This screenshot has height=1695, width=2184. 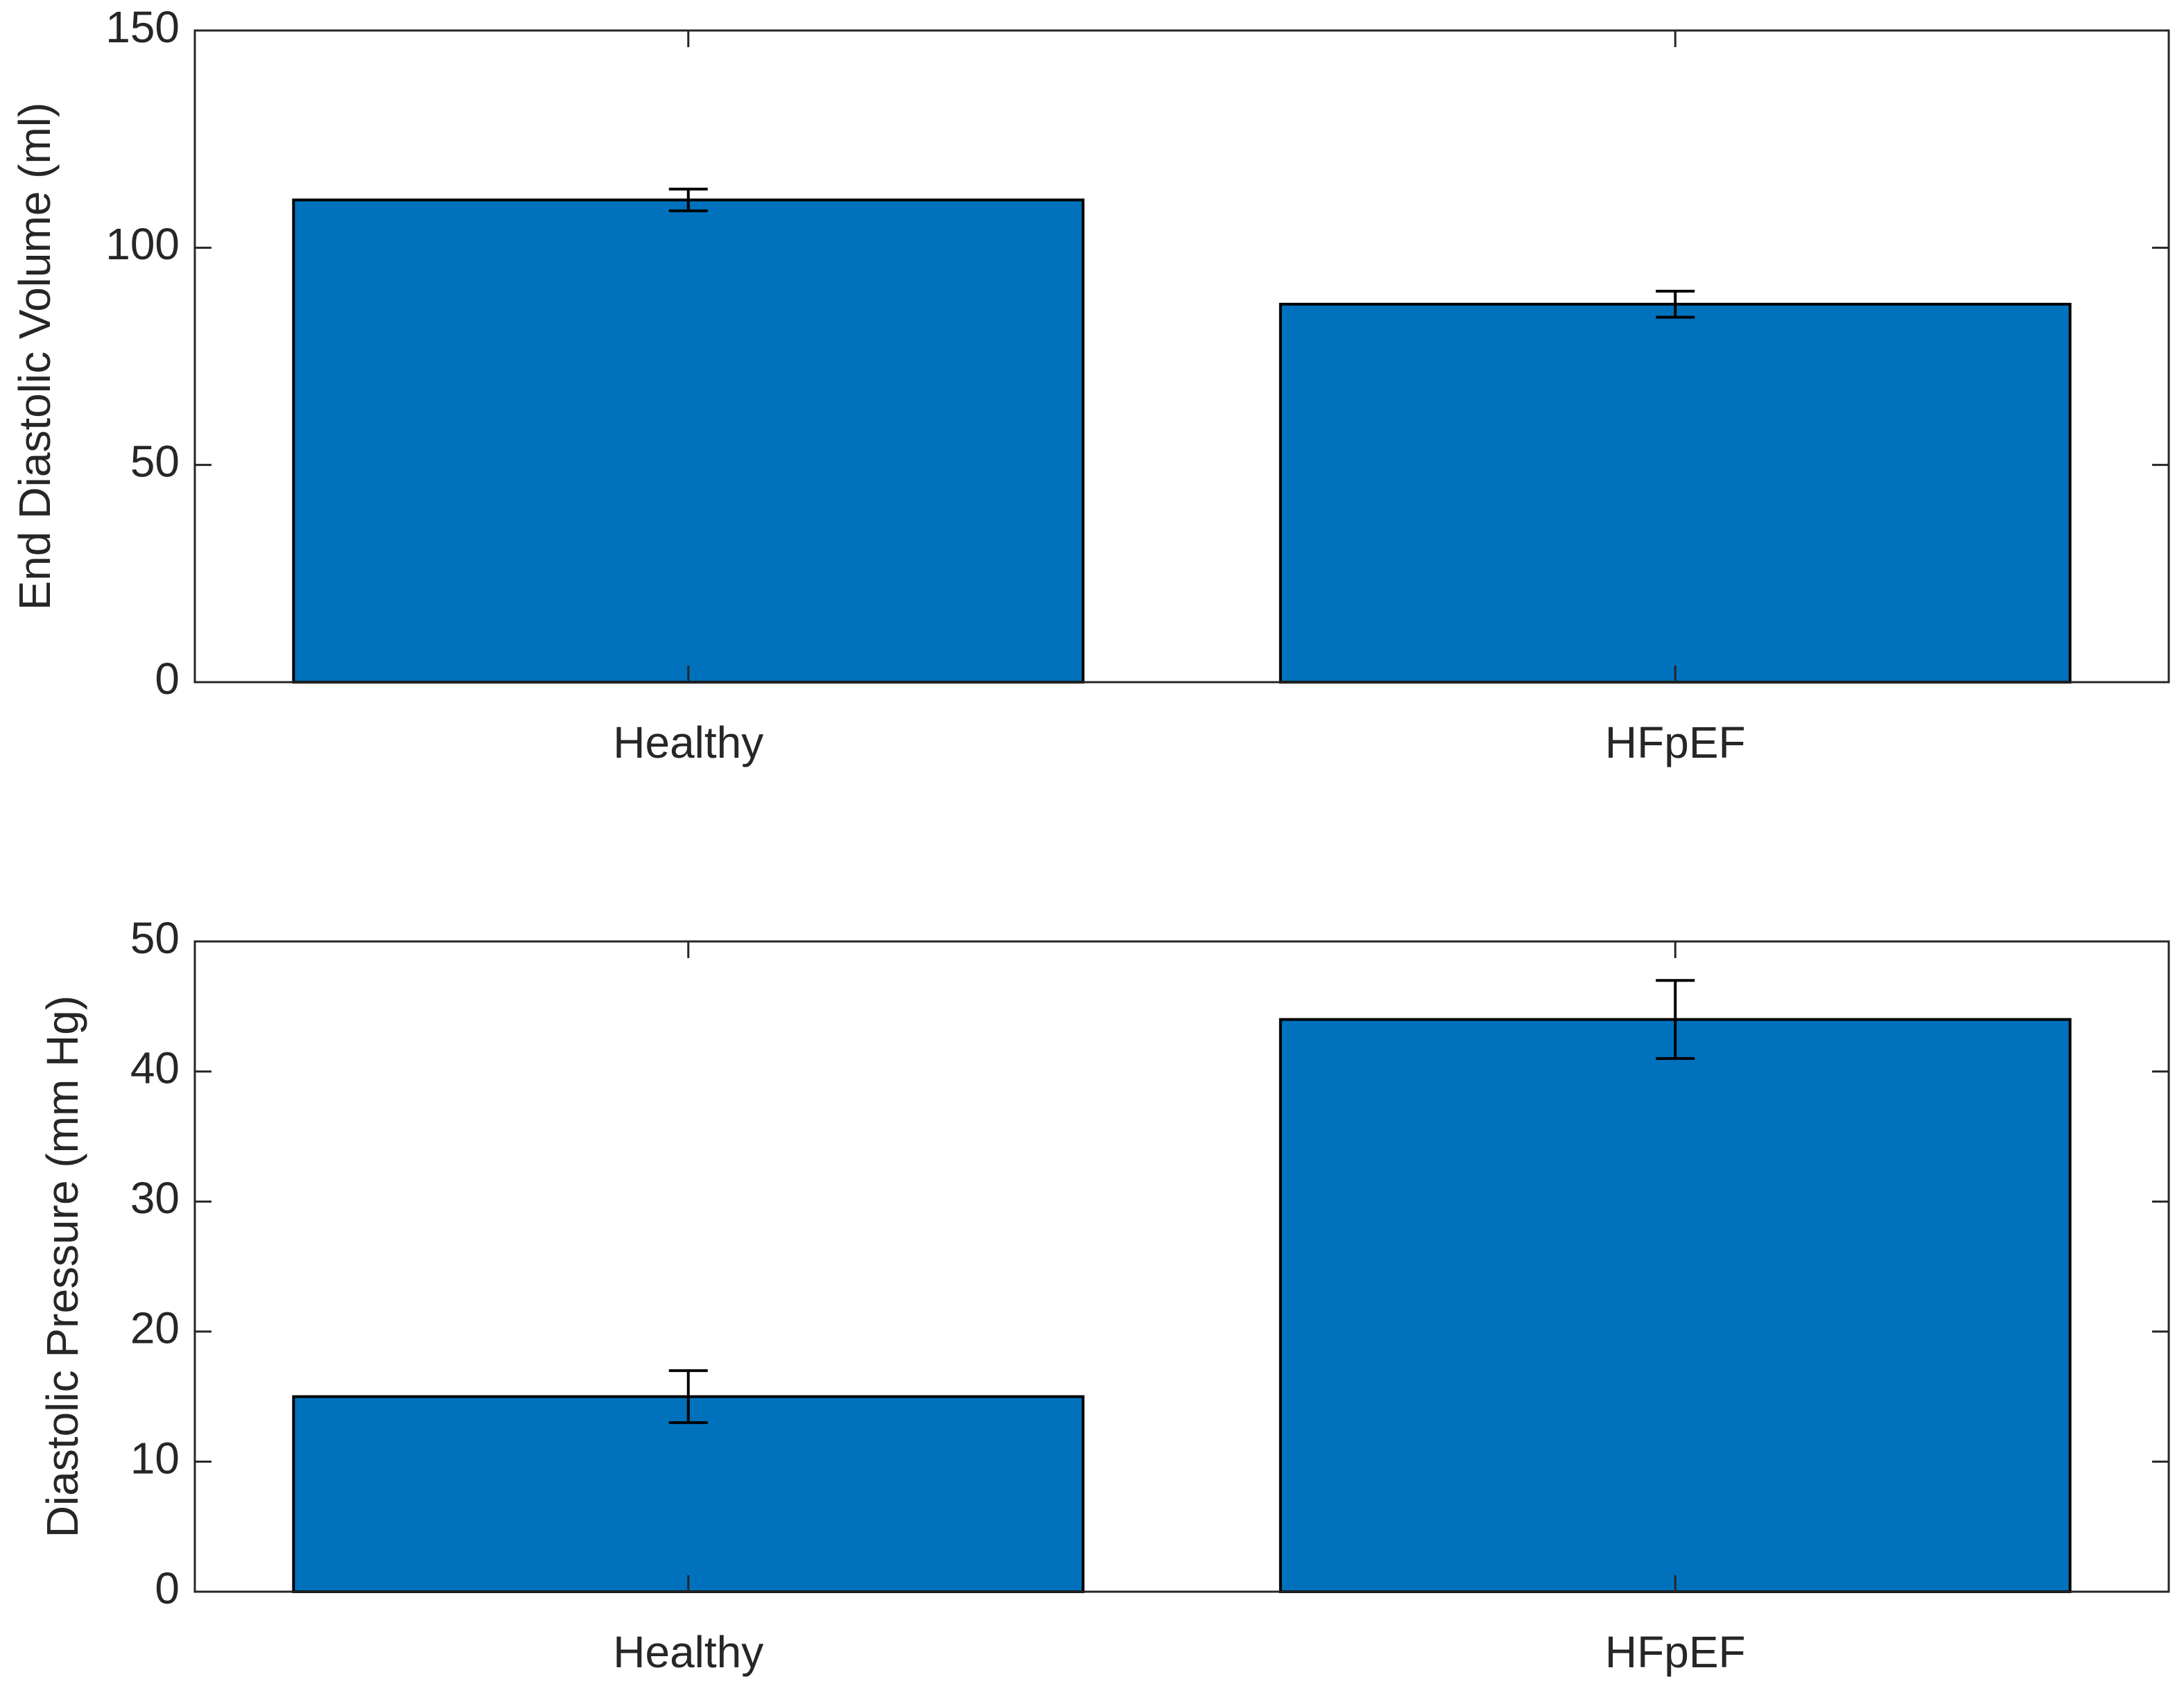 I want to click on y-tick-label: 150, so click(x=142, y=27).